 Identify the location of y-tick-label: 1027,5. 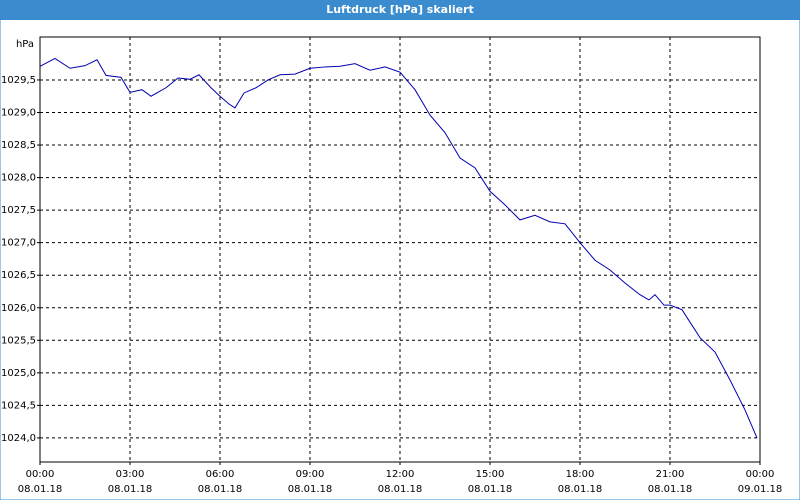
(18, 210).